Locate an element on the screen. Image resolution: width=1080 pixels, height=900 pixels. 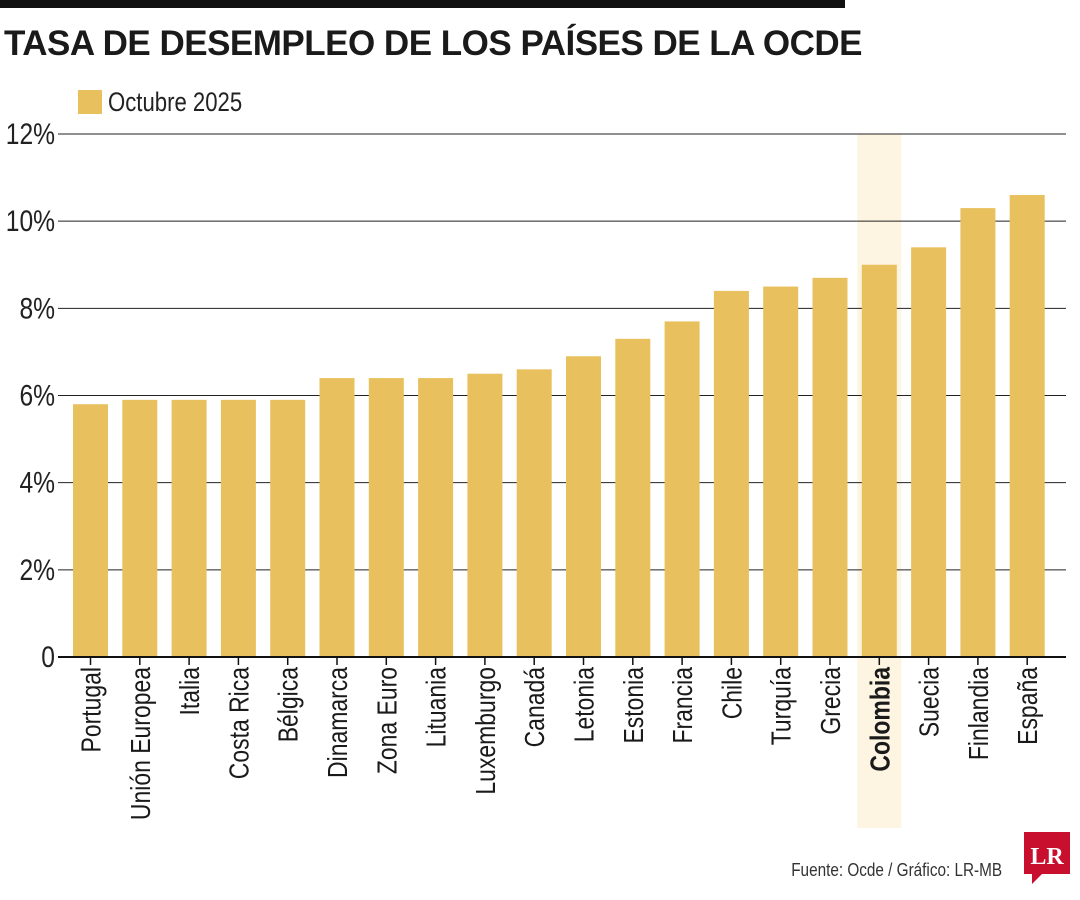
x-tick-label: Luxemburgo is located at coordinates (486, 731).